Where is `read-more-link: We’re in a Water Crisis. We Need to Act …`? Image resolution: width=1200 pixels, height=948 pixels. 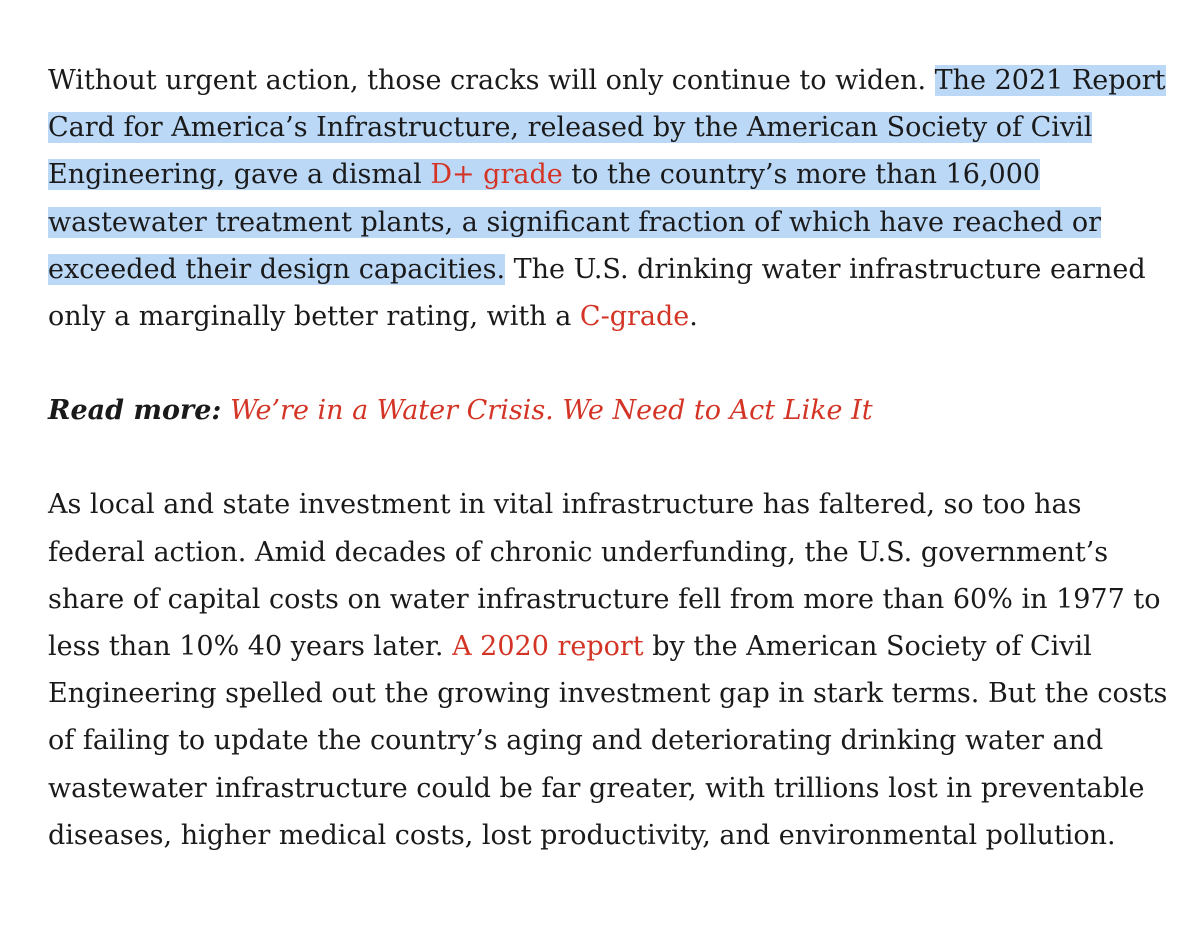
read-more-link: We’re in a Water Crisis. We Need to Act … is located at coordinates (551, 411).